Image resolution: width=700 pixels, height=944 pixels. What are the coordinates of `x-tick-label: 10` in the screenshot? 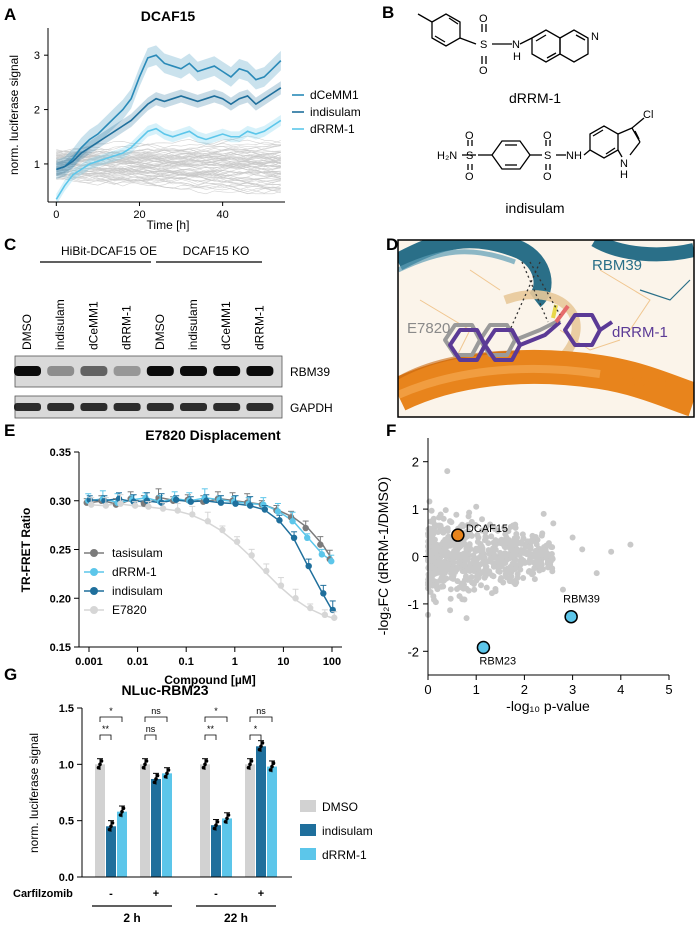 It's located at (283, 662).